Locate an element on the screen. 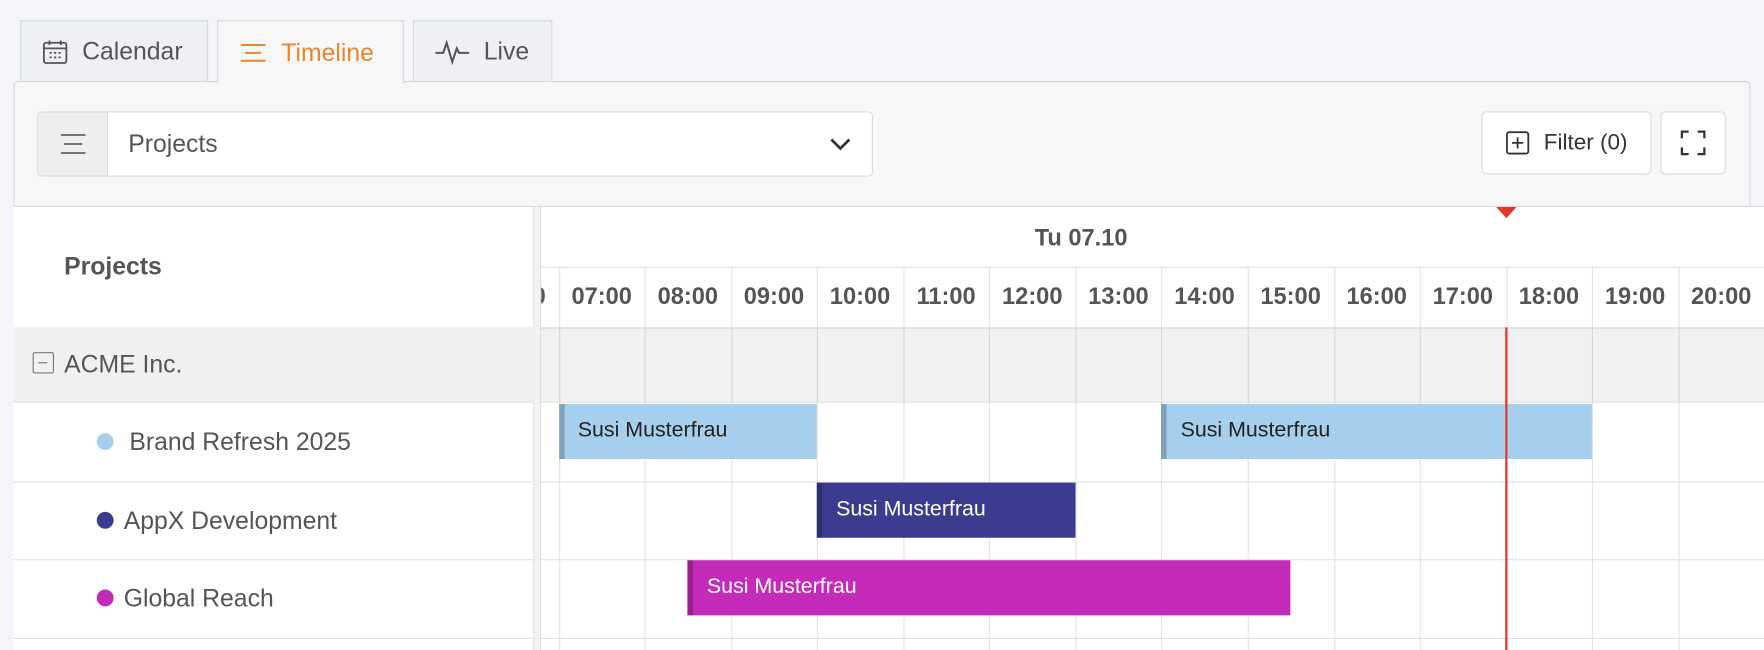 This screenshot has height=650, width=1764. collapse-toggle is located at coordinates (43, 363).